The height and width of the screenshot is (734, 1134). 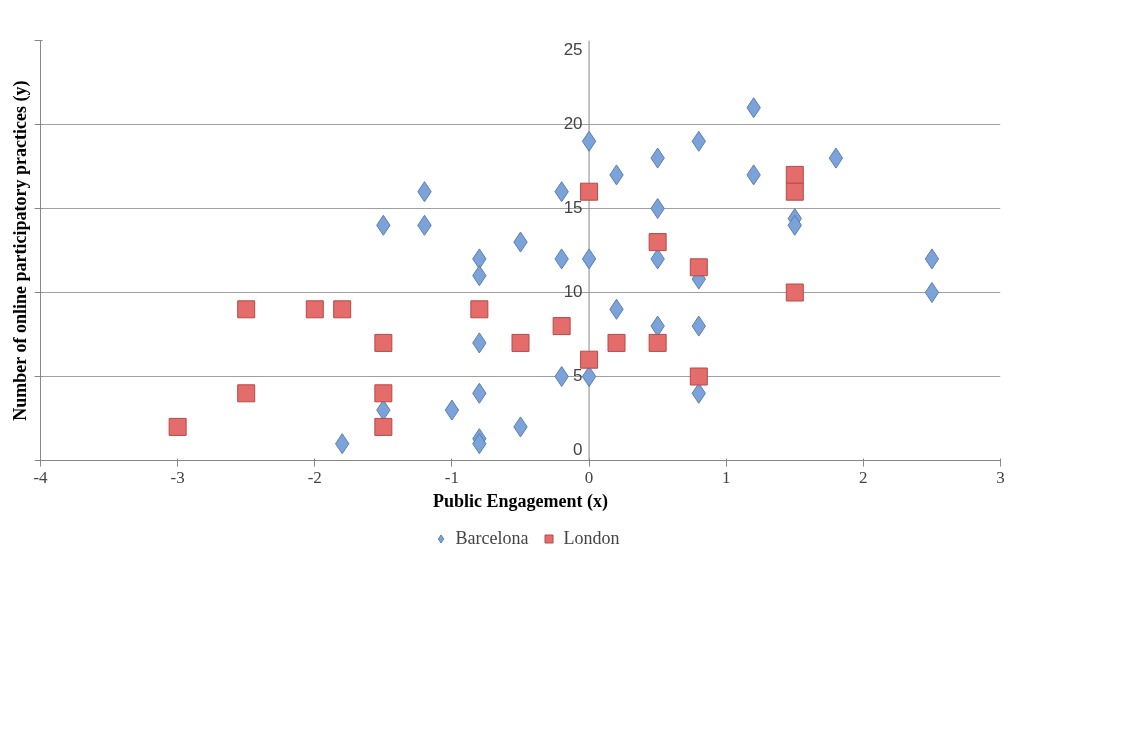 What do you see at coordinates (573, 208) in the screenshot?
I see `y-tick-label: 15` at bounding box center [573, 208].